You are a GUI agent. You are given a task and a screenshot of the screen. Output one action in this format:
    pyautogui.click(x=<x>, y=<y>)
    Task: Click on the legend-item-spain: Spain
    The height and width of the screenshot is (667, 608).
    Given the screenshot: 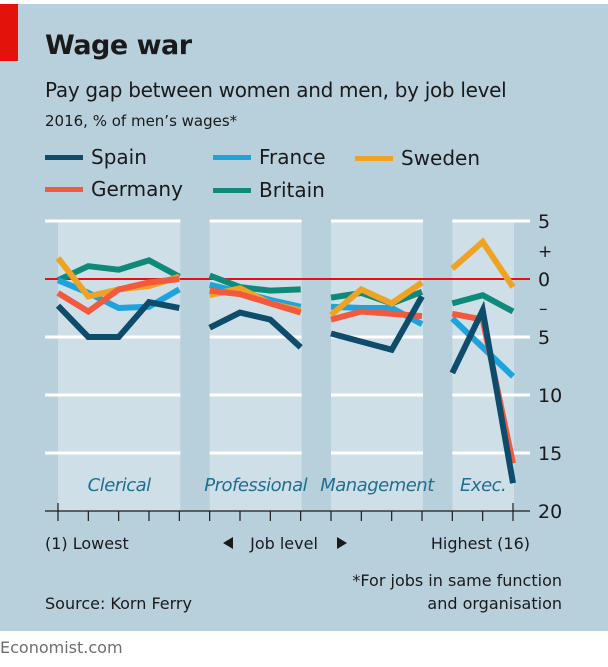 What is the action you would take?
    pyautogui.click(x=96, y=157)
    